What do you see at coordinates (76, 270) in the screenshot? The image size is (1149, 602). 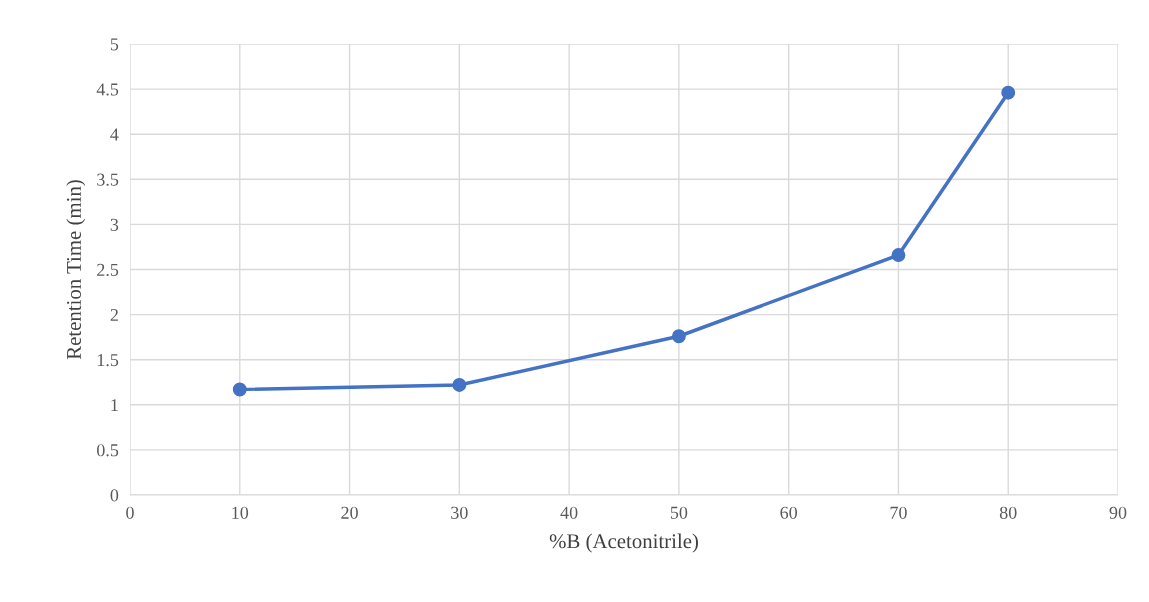 I see `y-axis-title: Retention Time (min)` at bounding box center [76, 270].